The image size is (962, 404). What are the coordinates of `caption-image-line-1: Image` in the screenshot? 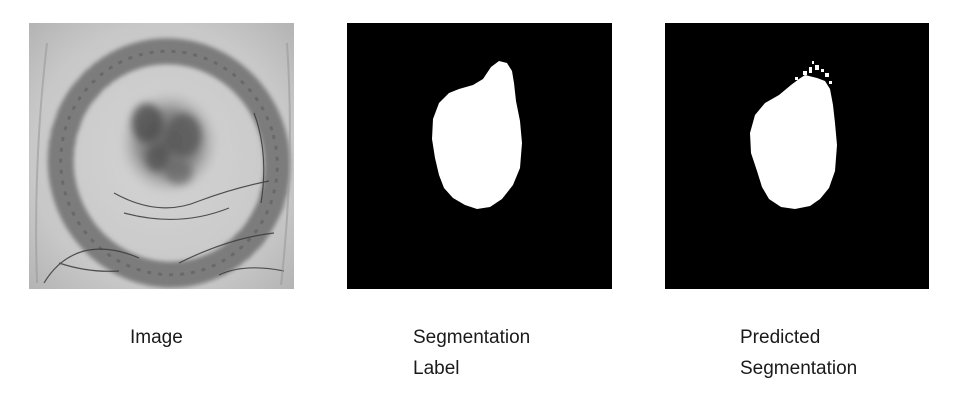 It's located at (156, 337).